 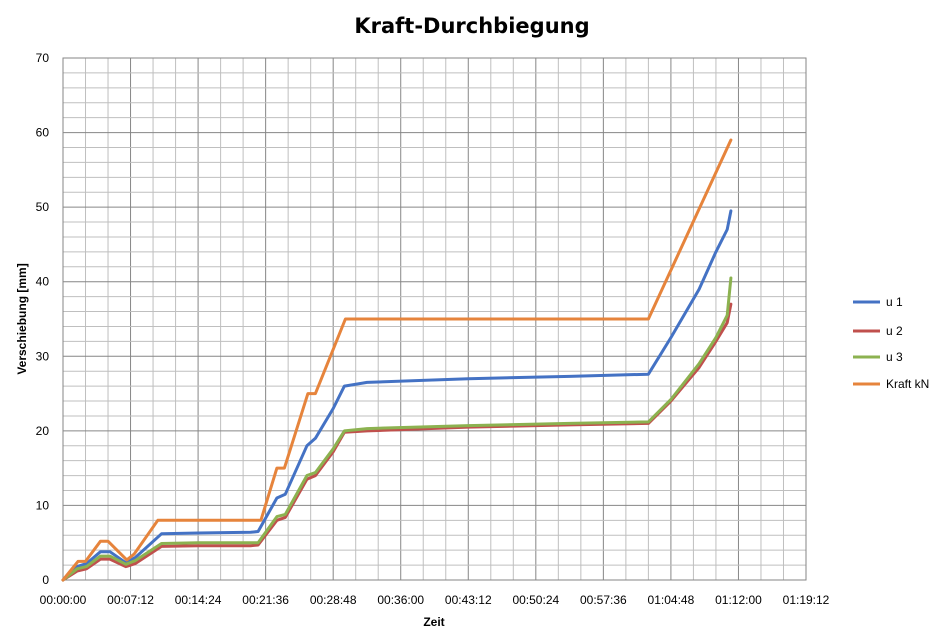 I want to click on x-tick-label: 01:04:48, so click(x=671, y=600).